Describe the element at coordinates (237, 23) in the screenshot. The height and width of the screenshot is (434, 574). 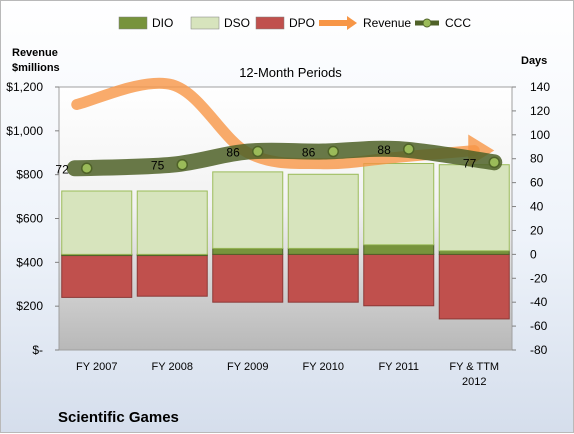
I see `legend-label: DSO` at that location.